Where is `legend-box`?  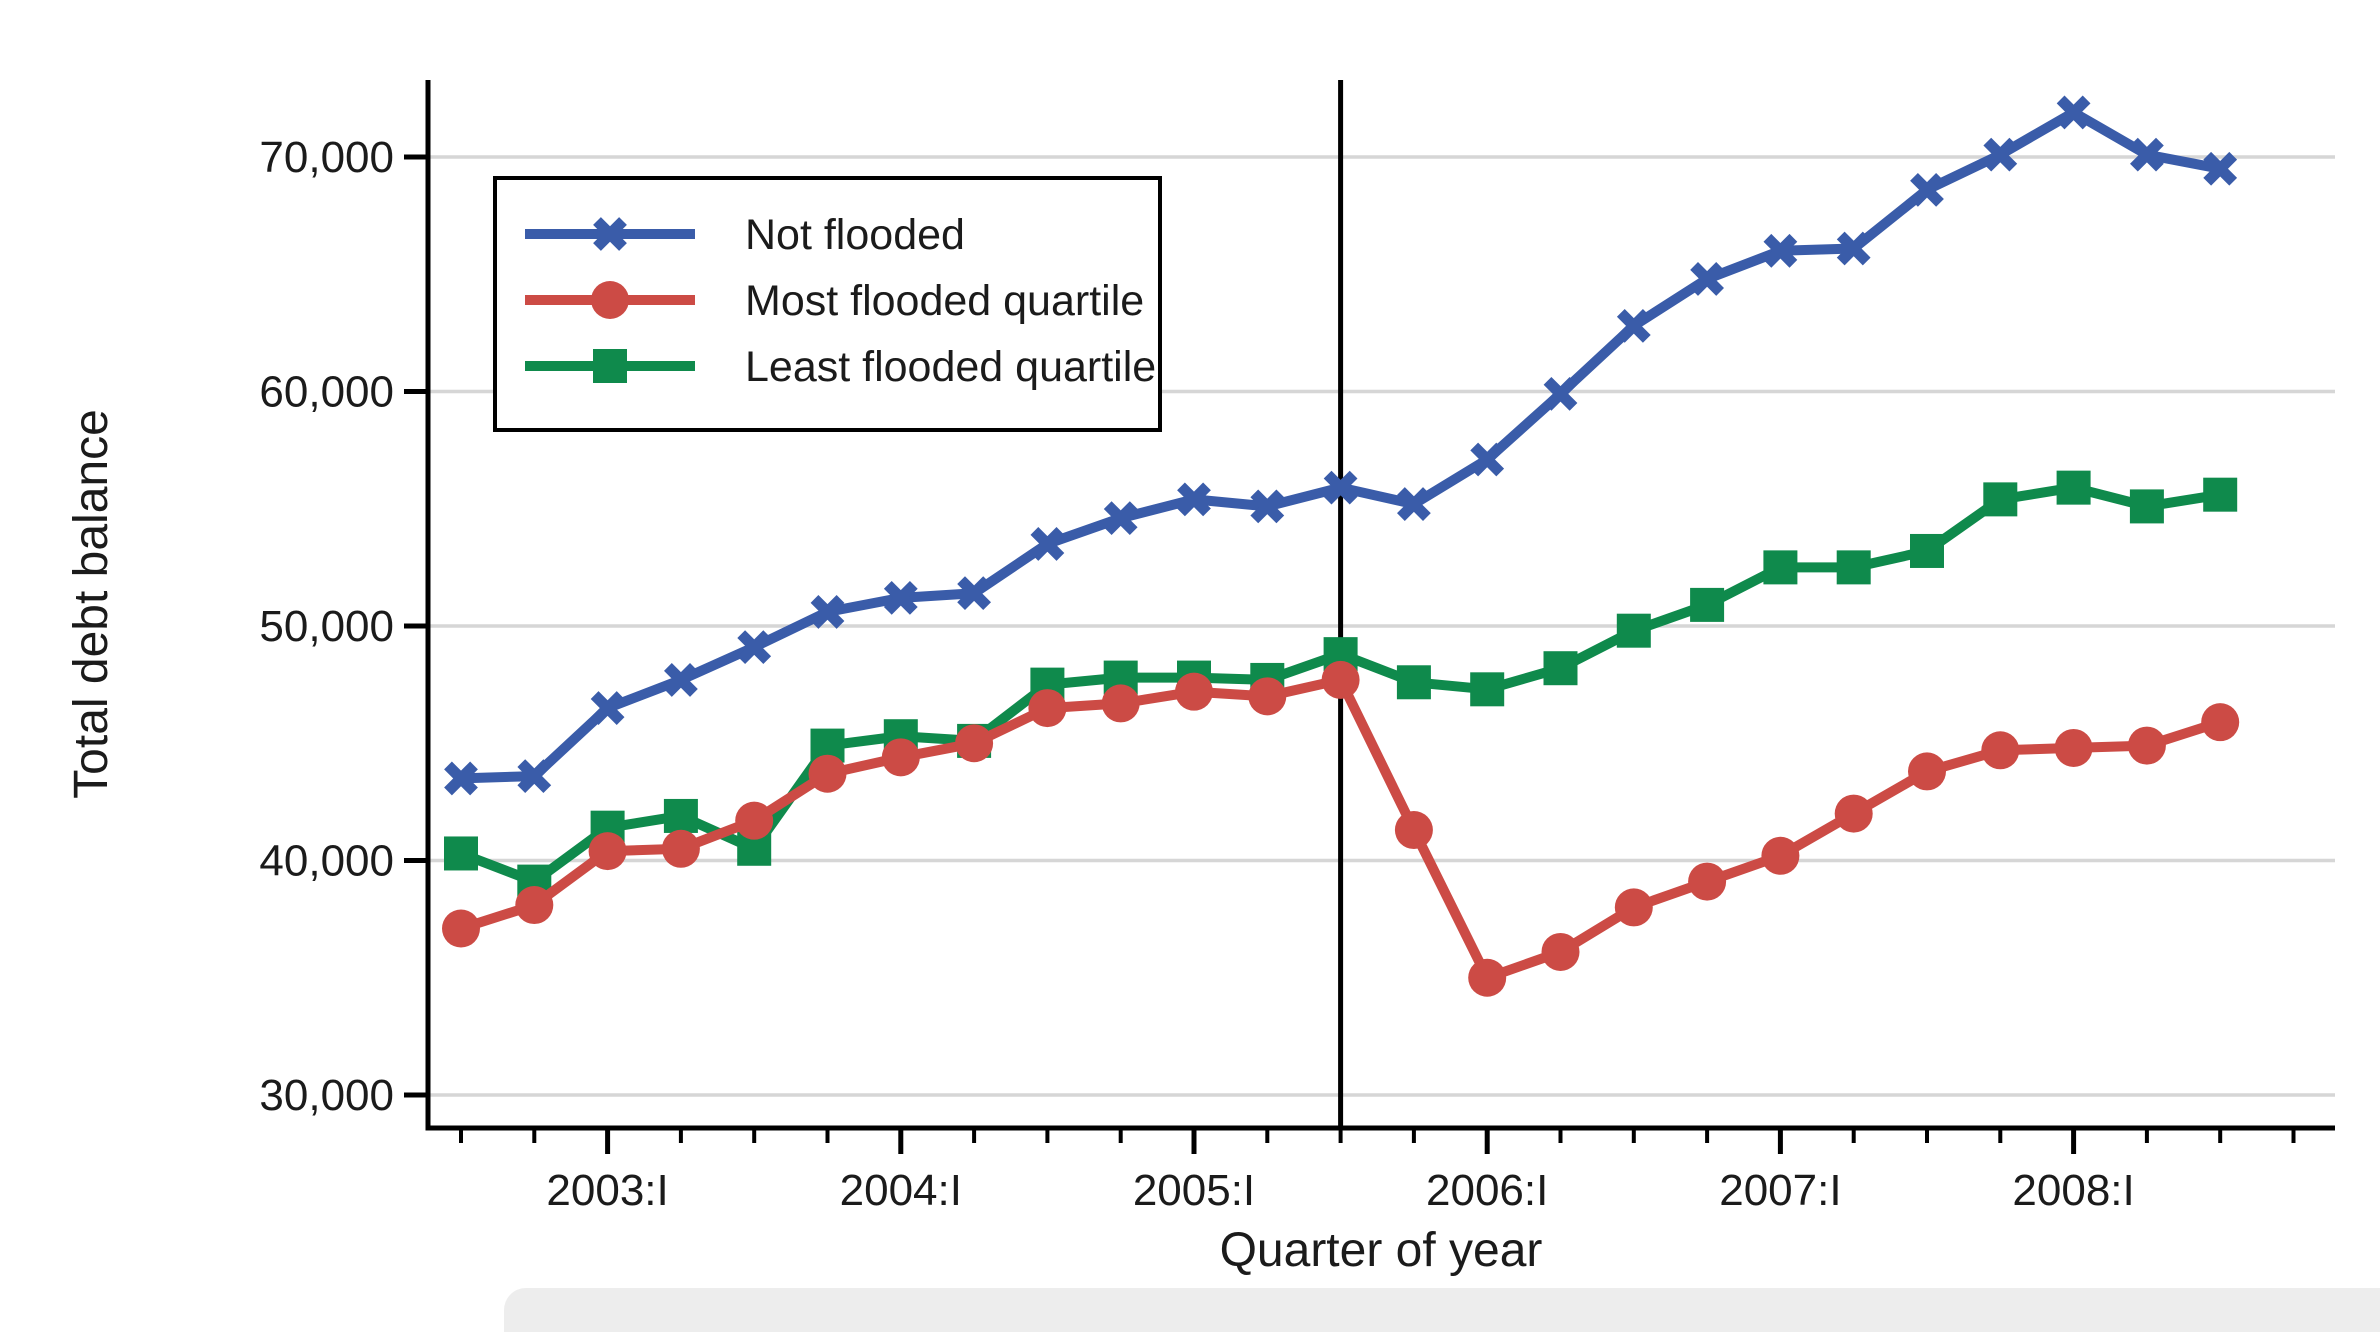
legend-box is located at coordinates (827, 304).